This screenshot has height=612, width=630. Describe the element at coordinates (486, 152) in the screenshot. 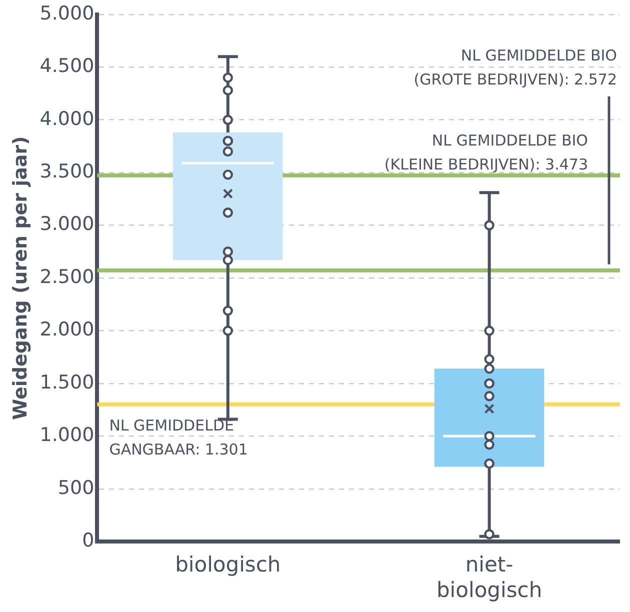

I see `ref-line-label: NL GEMIDDELDE BIO (KLEINE BEDRIJVEN): 3.473` at that location.